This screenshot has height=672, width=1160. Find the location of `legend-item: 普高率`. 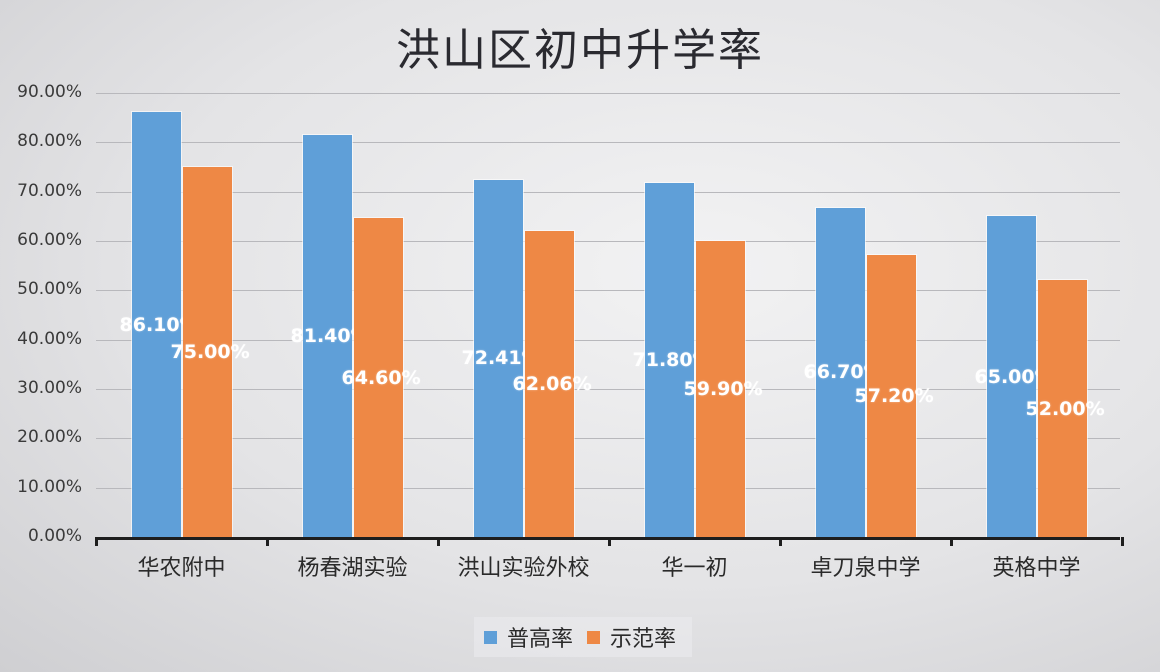

legend-item: 普高率 is located at coordinates (528, 637).